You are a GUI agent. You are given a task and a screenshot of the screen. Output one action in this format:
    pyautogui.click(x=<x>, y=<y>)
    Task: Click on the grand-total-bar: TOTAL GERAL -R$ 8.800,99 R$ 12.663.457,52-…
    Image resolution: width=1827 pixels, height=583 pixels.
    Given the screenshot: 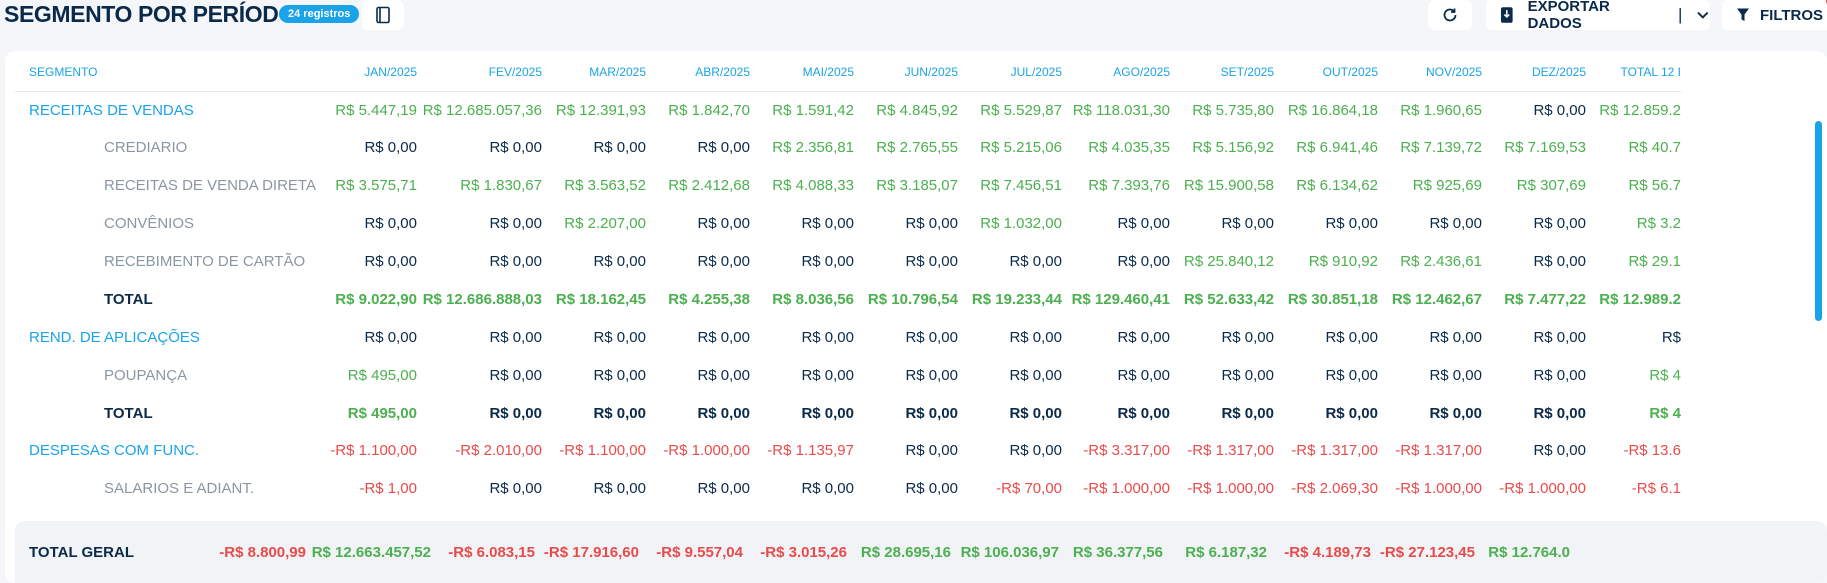 What is the action you would take?
    pyautogui.click(x=921, y=552)
    